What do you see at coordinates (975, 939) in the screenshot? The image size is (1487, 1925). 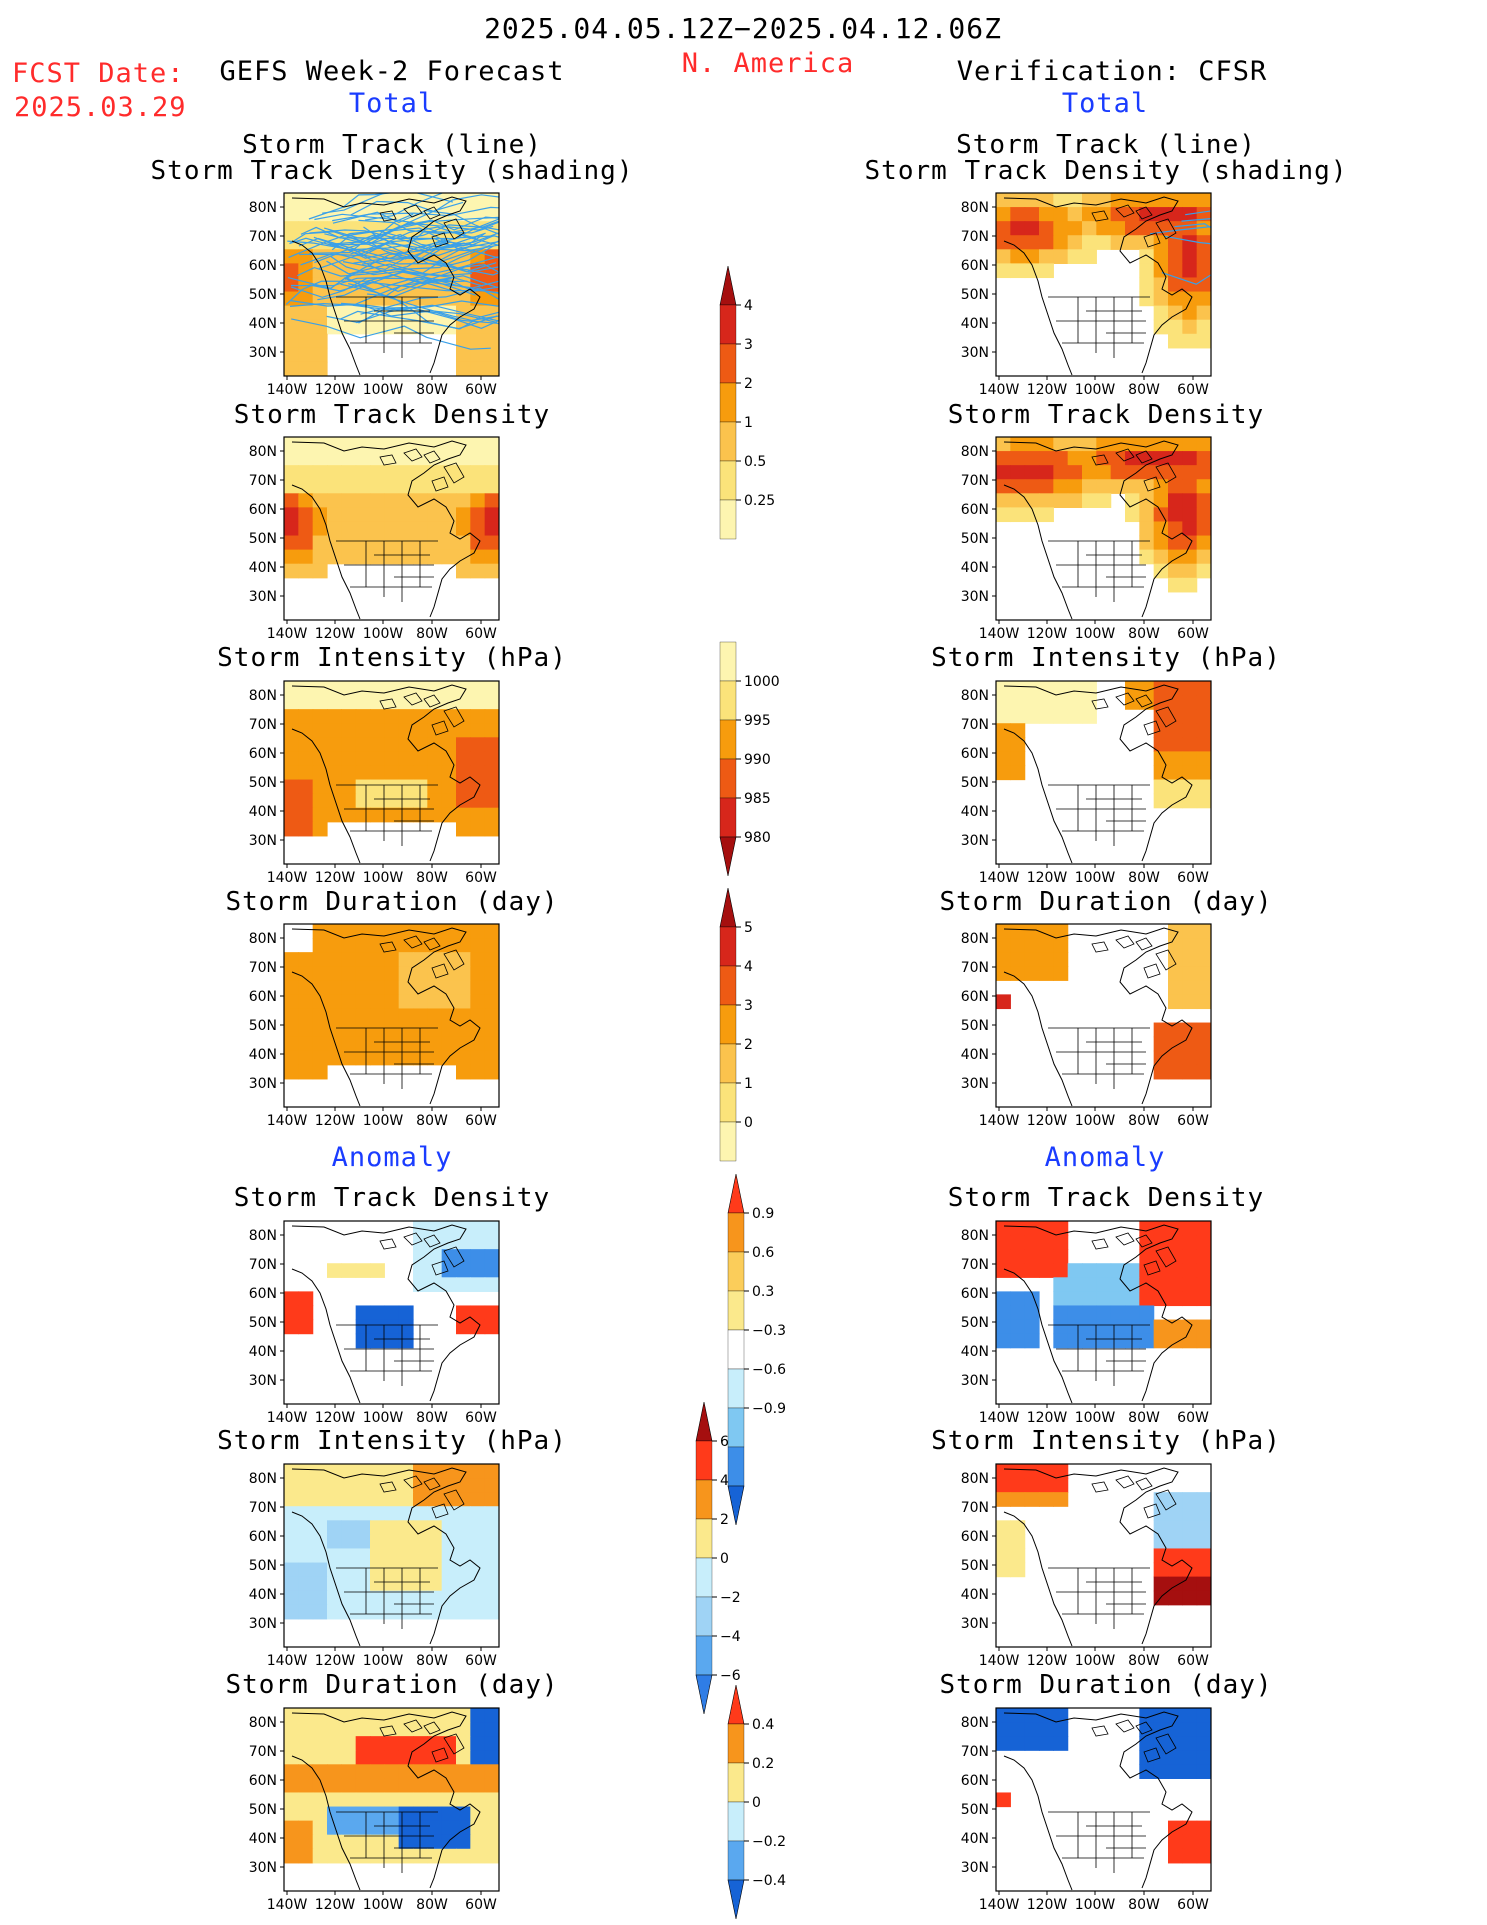 I see `lat-label: 80N` at bounding box center [975, 939].